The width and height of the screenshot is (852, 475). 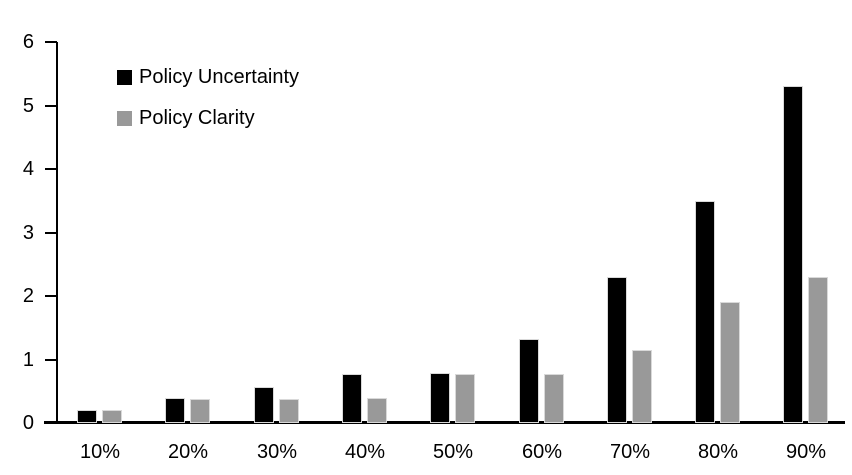 I want to click on bar-policy-clarity-60%, so click(x=554, y=398).